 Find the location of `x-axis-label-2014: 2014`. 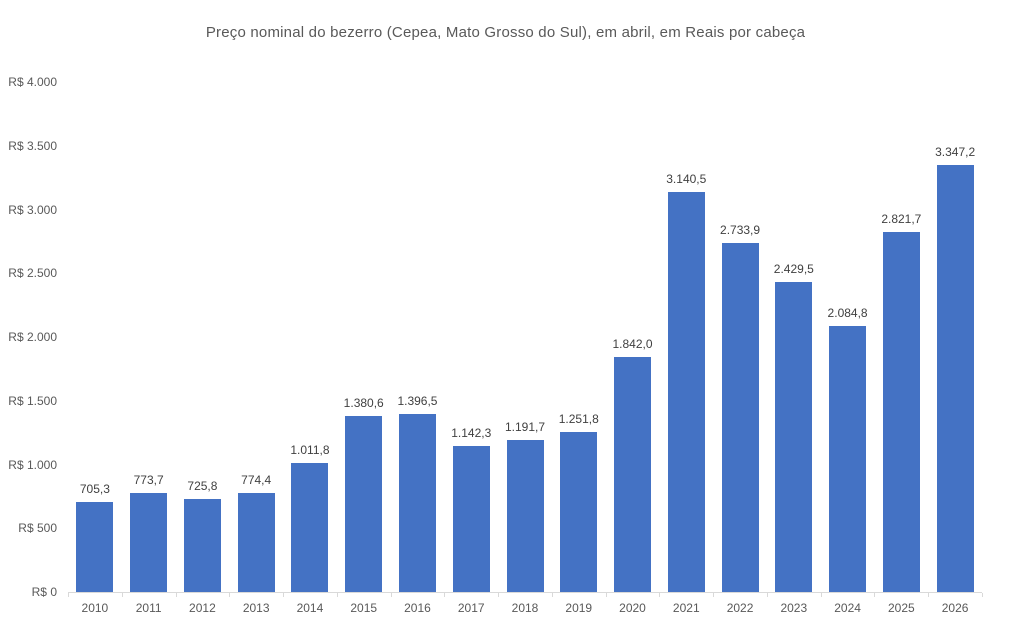

x-axis-label-2014: 2014 is located at coordinates (310, 608).